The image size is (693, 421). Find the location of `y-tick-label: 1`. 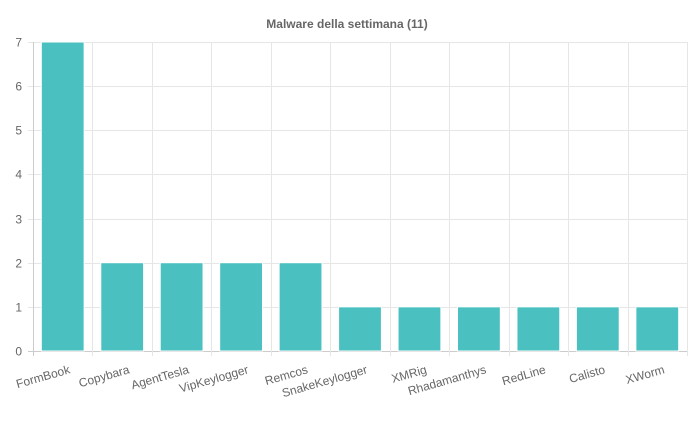

y-tick-label: 1 is located at coordinates (18, 308).